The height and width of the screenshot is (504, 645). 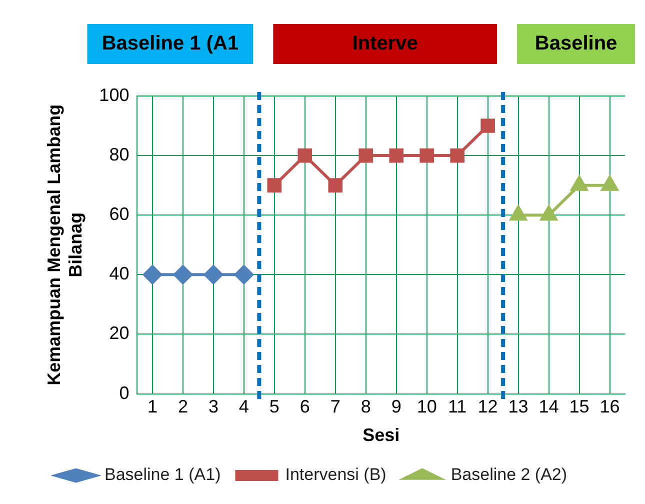 I want to click on x-tick-label: 5, so click(x=274, y=406).